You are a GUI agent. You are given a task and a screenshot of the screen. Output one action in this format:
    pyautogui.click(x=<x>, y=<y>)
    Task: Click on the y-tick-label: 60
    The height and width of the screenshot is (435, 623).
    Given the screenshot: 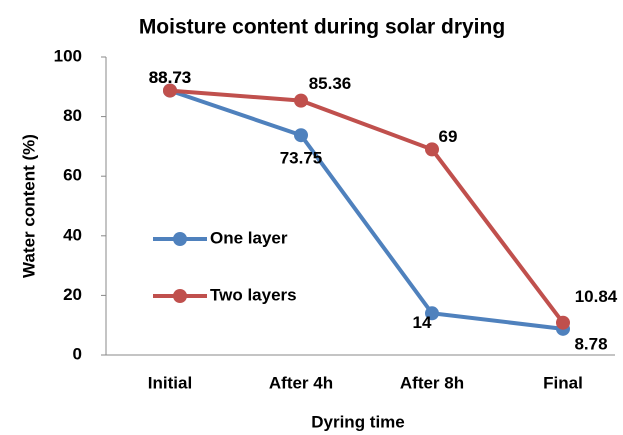 What is the action you would take?
    pyautogui.click(x=72, y=175)
    